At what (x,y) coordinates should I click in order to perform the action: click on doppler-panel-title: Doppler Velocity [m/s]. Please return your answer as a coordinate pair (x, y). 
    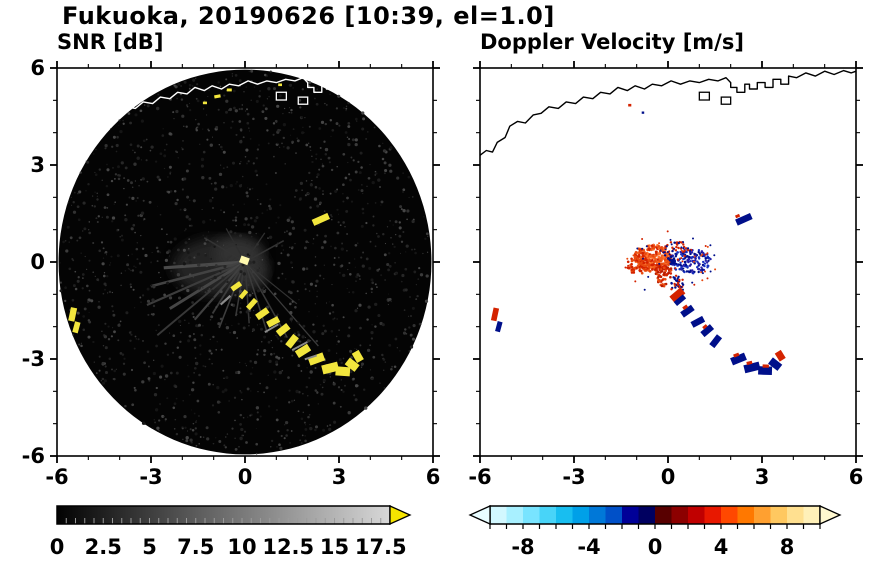
    Looking at the image, I should click on (612, 42).